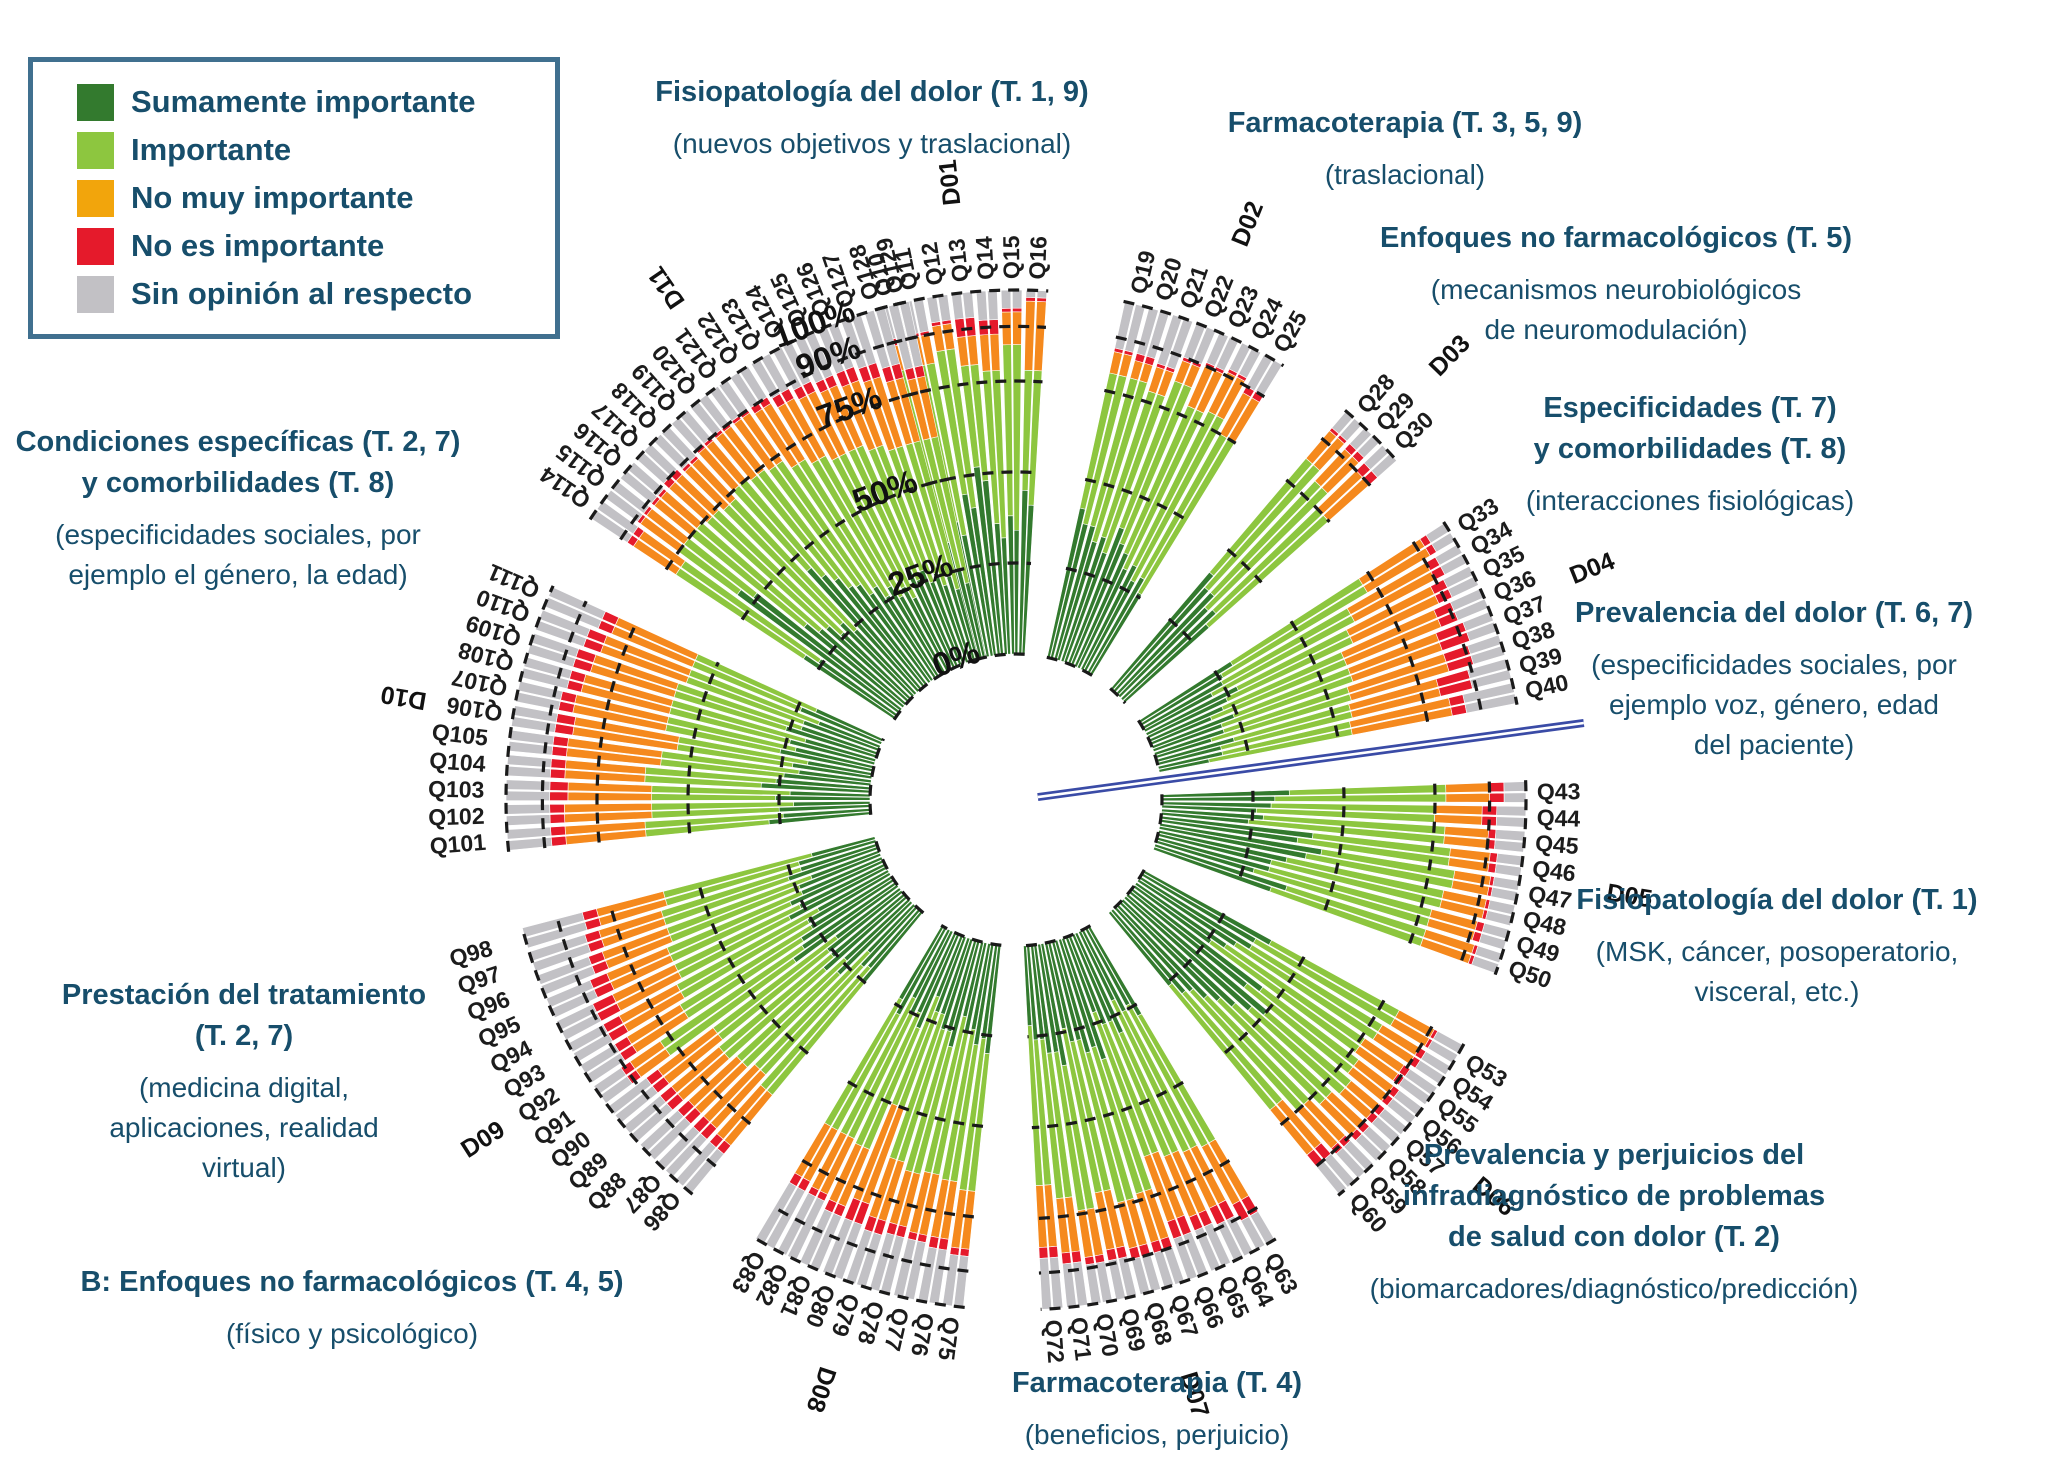 The height and width of the screenshot is (1463, 2047). I want to click on legend-item-no_muy_importante: No muy importante, so click(311, 198).